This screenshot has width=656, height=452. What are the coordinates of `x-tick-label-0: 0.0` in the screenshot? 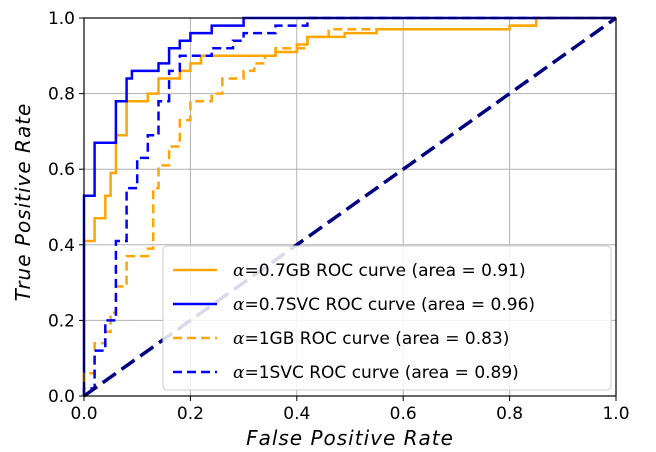 It's located at (83, 414).